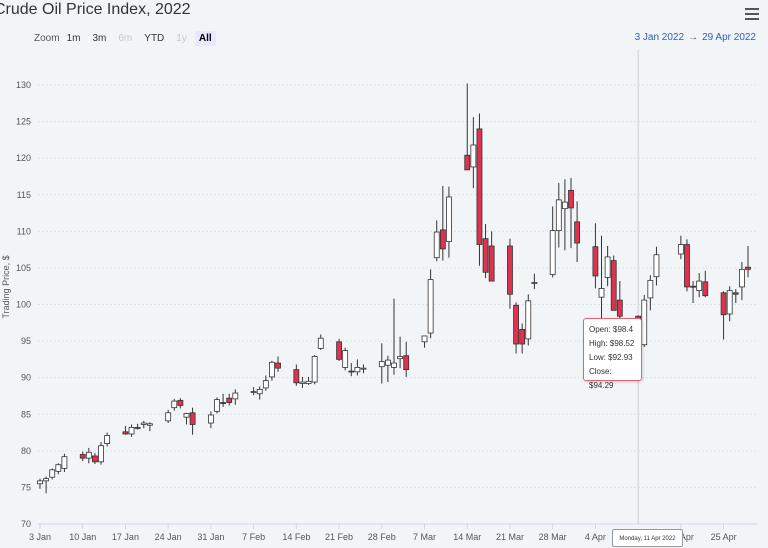 This screenshot has width=768, height=548. What do you see at coordinates (181, 38) in the screenshot?
I see `zoom-1y-button: 1y` at bounding box center [181, 38].